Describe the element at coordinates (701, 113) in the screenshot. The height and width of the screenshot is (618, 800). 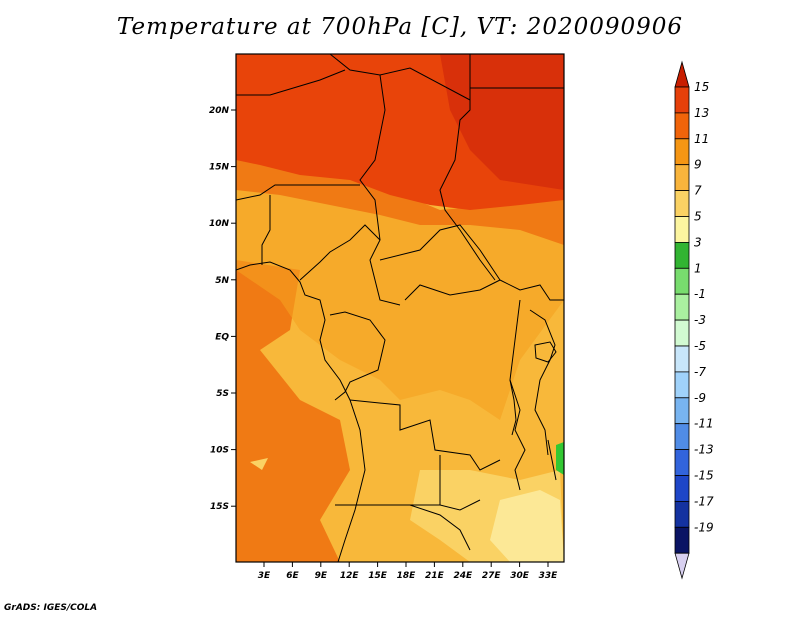
I see `colorbar-label: 13` at that location.